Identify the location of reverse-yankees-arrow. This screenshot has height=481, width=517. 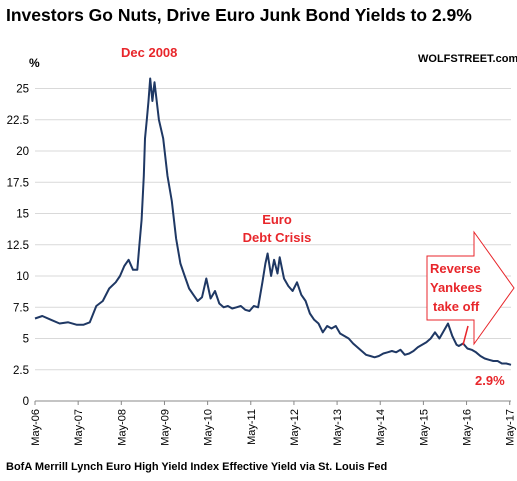
(470, 288).